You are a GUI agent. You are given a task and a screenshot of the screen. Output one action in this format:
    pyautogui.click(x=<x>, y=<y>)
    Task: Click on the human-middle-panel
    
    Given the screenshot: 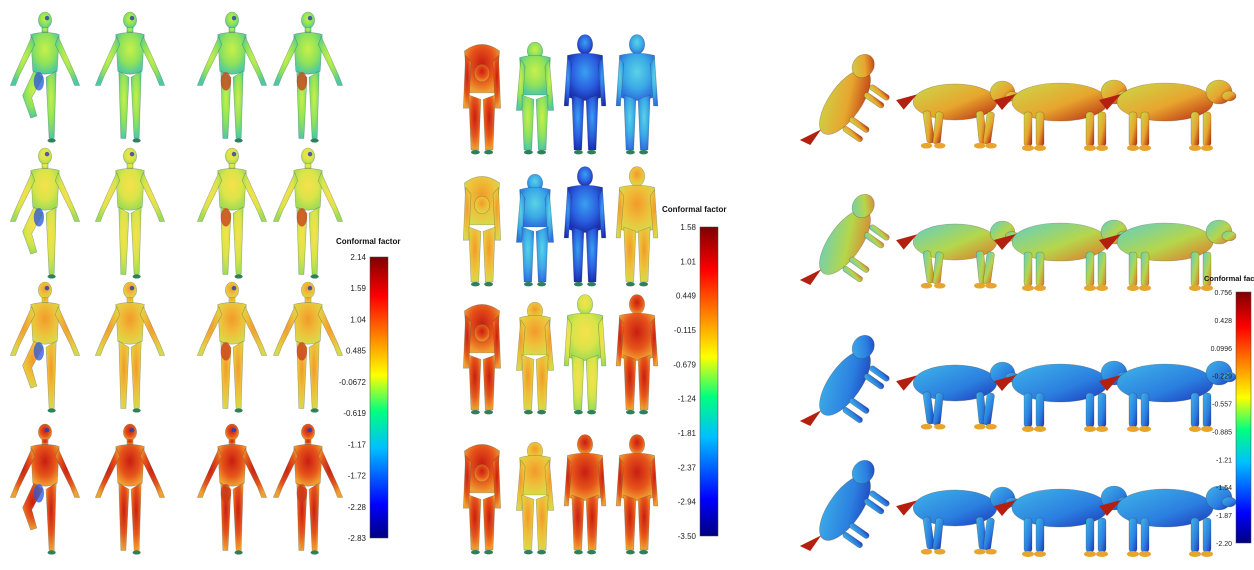 What is the action you would take?
    pyautogui.click(x=560, y=294)
    